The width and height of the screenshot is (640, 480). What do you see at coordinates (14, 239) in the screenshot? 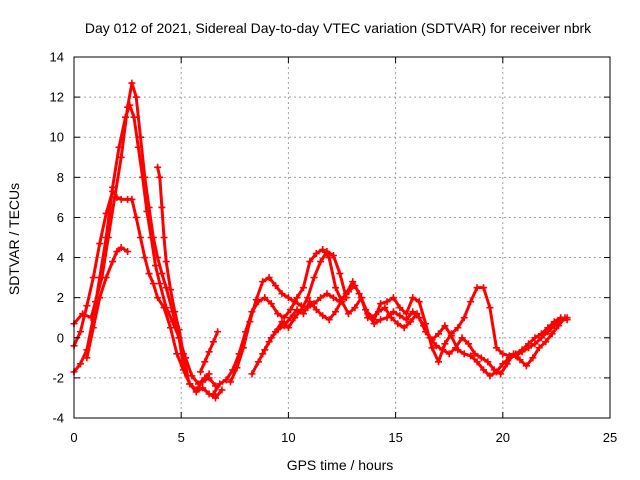
I see `y-axis-label: SDTVAR / TECUs` at bounding box center [14, 239].